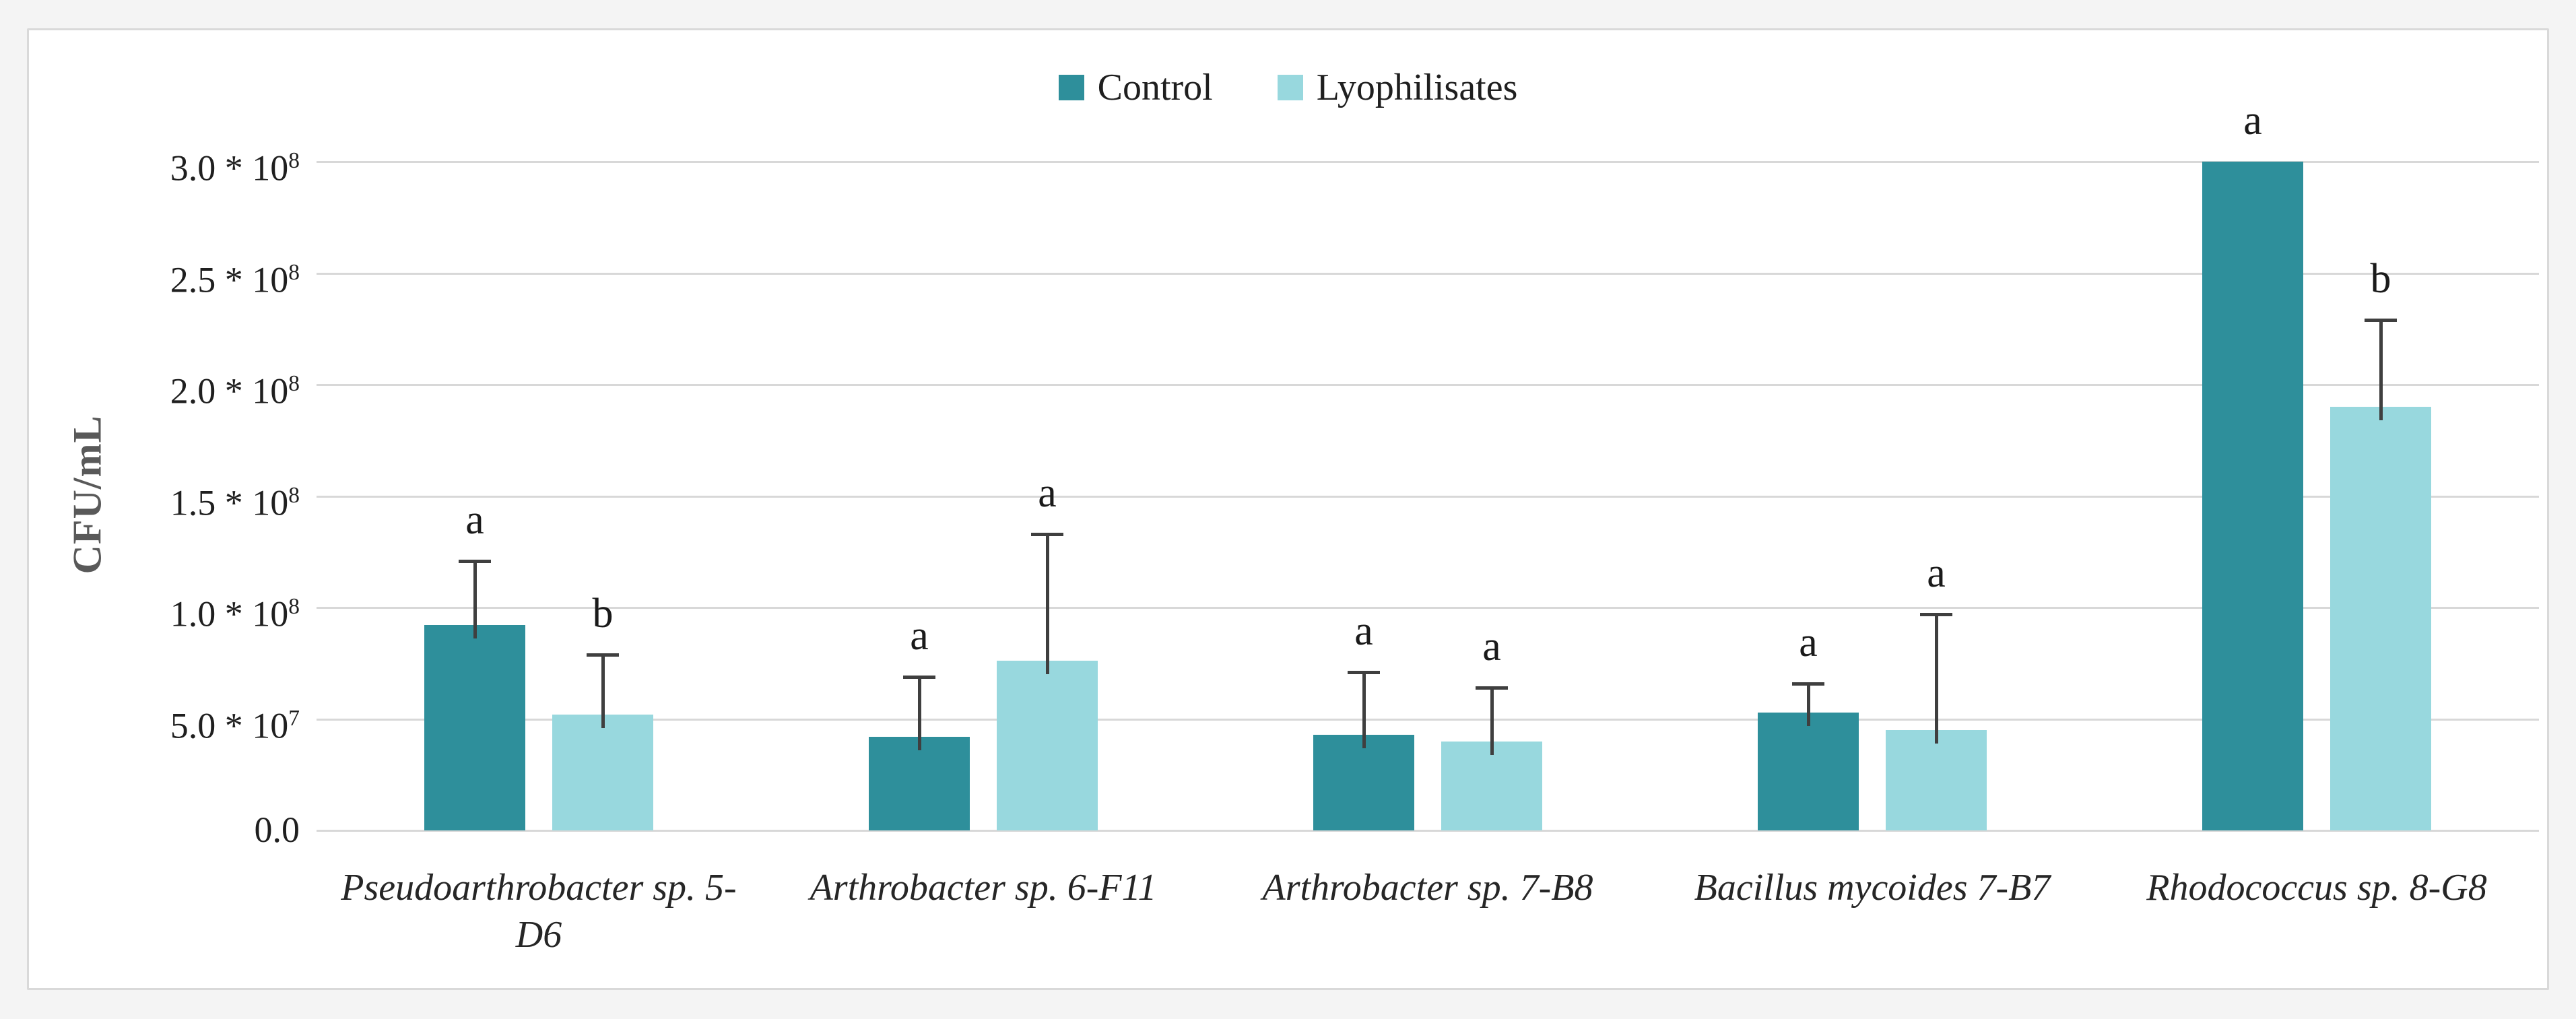  What do you see at coordinates (235, 613) in the screenshot?
I see `y-axis-tick-label: 1.0 * 108` at bounding box center [235, 613].